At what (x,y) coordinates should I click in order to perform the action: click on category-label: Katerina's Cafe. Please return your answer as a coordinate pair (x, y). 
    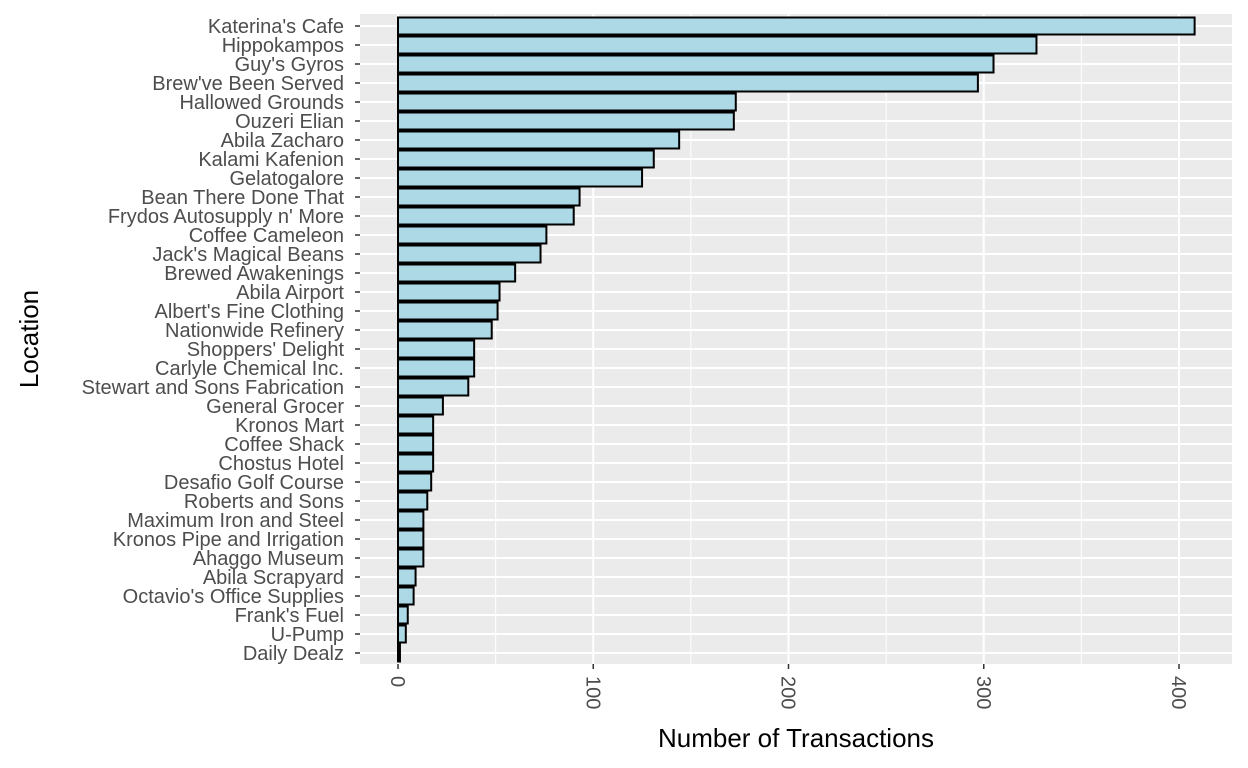
    Looking at the image, I should click on (276, 27).